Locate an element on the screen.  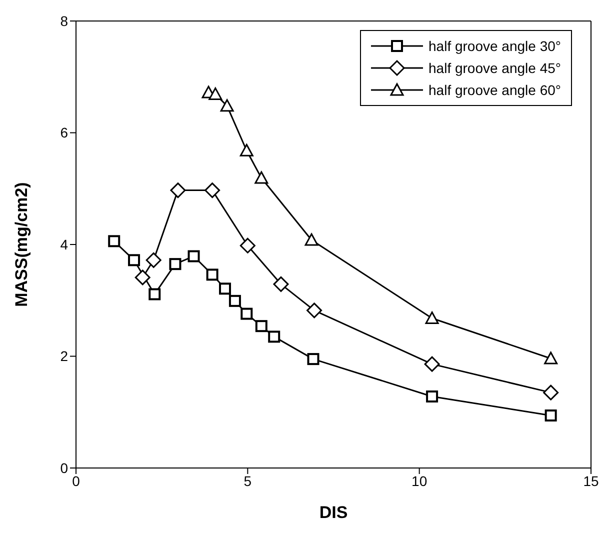
legend-label: half groove angle 30° is located at coordinates (494, 46).